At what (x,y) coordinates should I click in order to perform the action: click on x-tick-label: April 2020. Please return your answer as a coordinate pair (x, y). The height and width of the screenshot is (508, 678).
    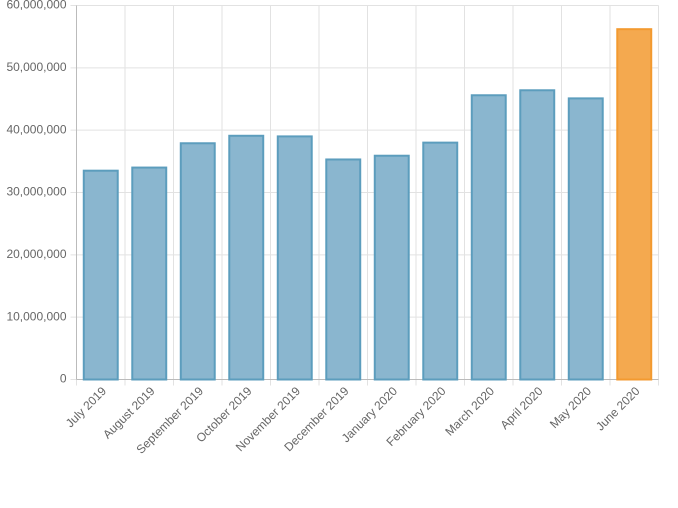
    Looking at the image, I should click on (521, 408).